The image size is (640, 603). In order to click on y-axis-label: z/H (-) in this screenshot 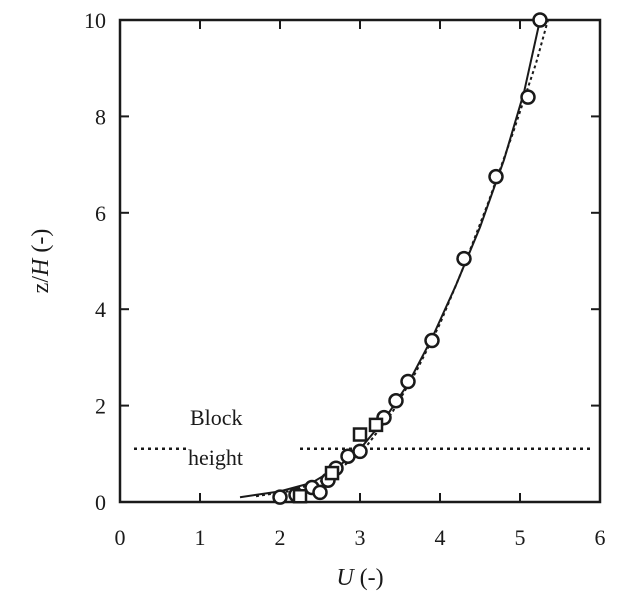, I will do `click(41, 261)`.